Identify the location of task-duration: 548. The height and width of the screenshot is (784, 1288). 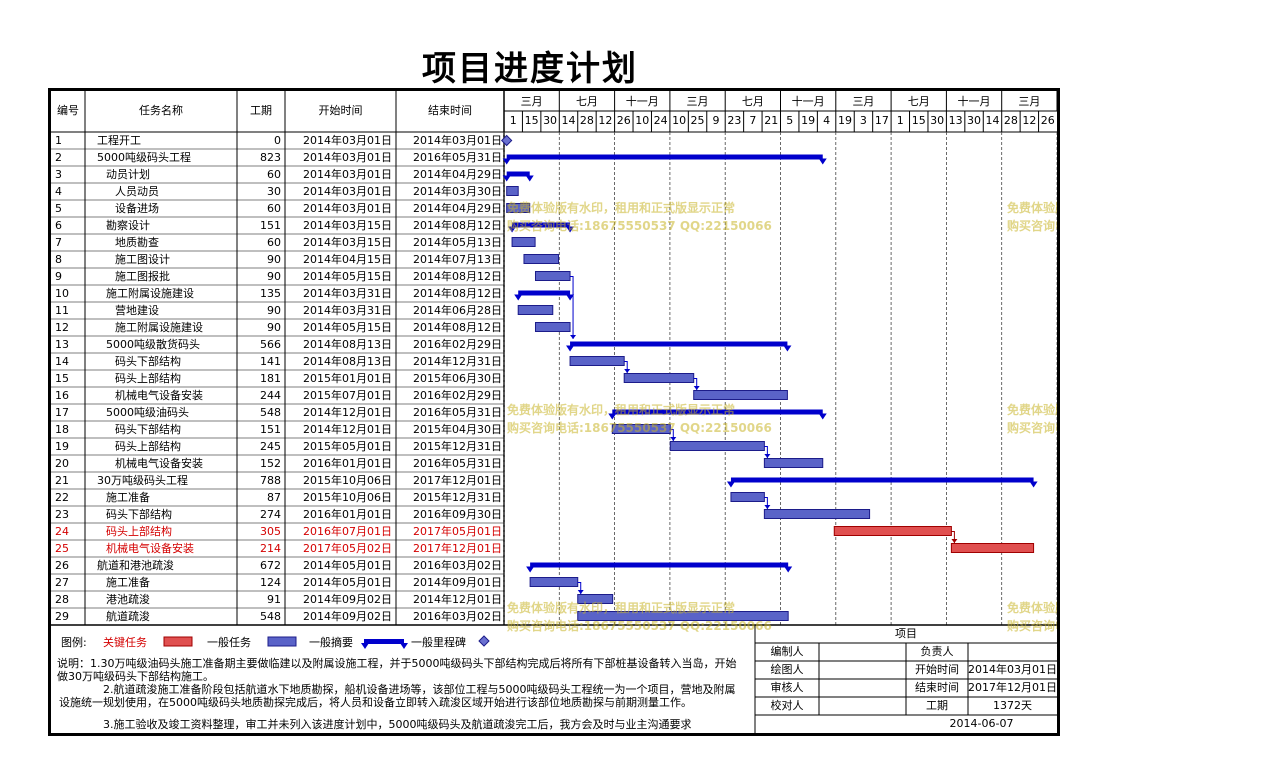
(270, 412).